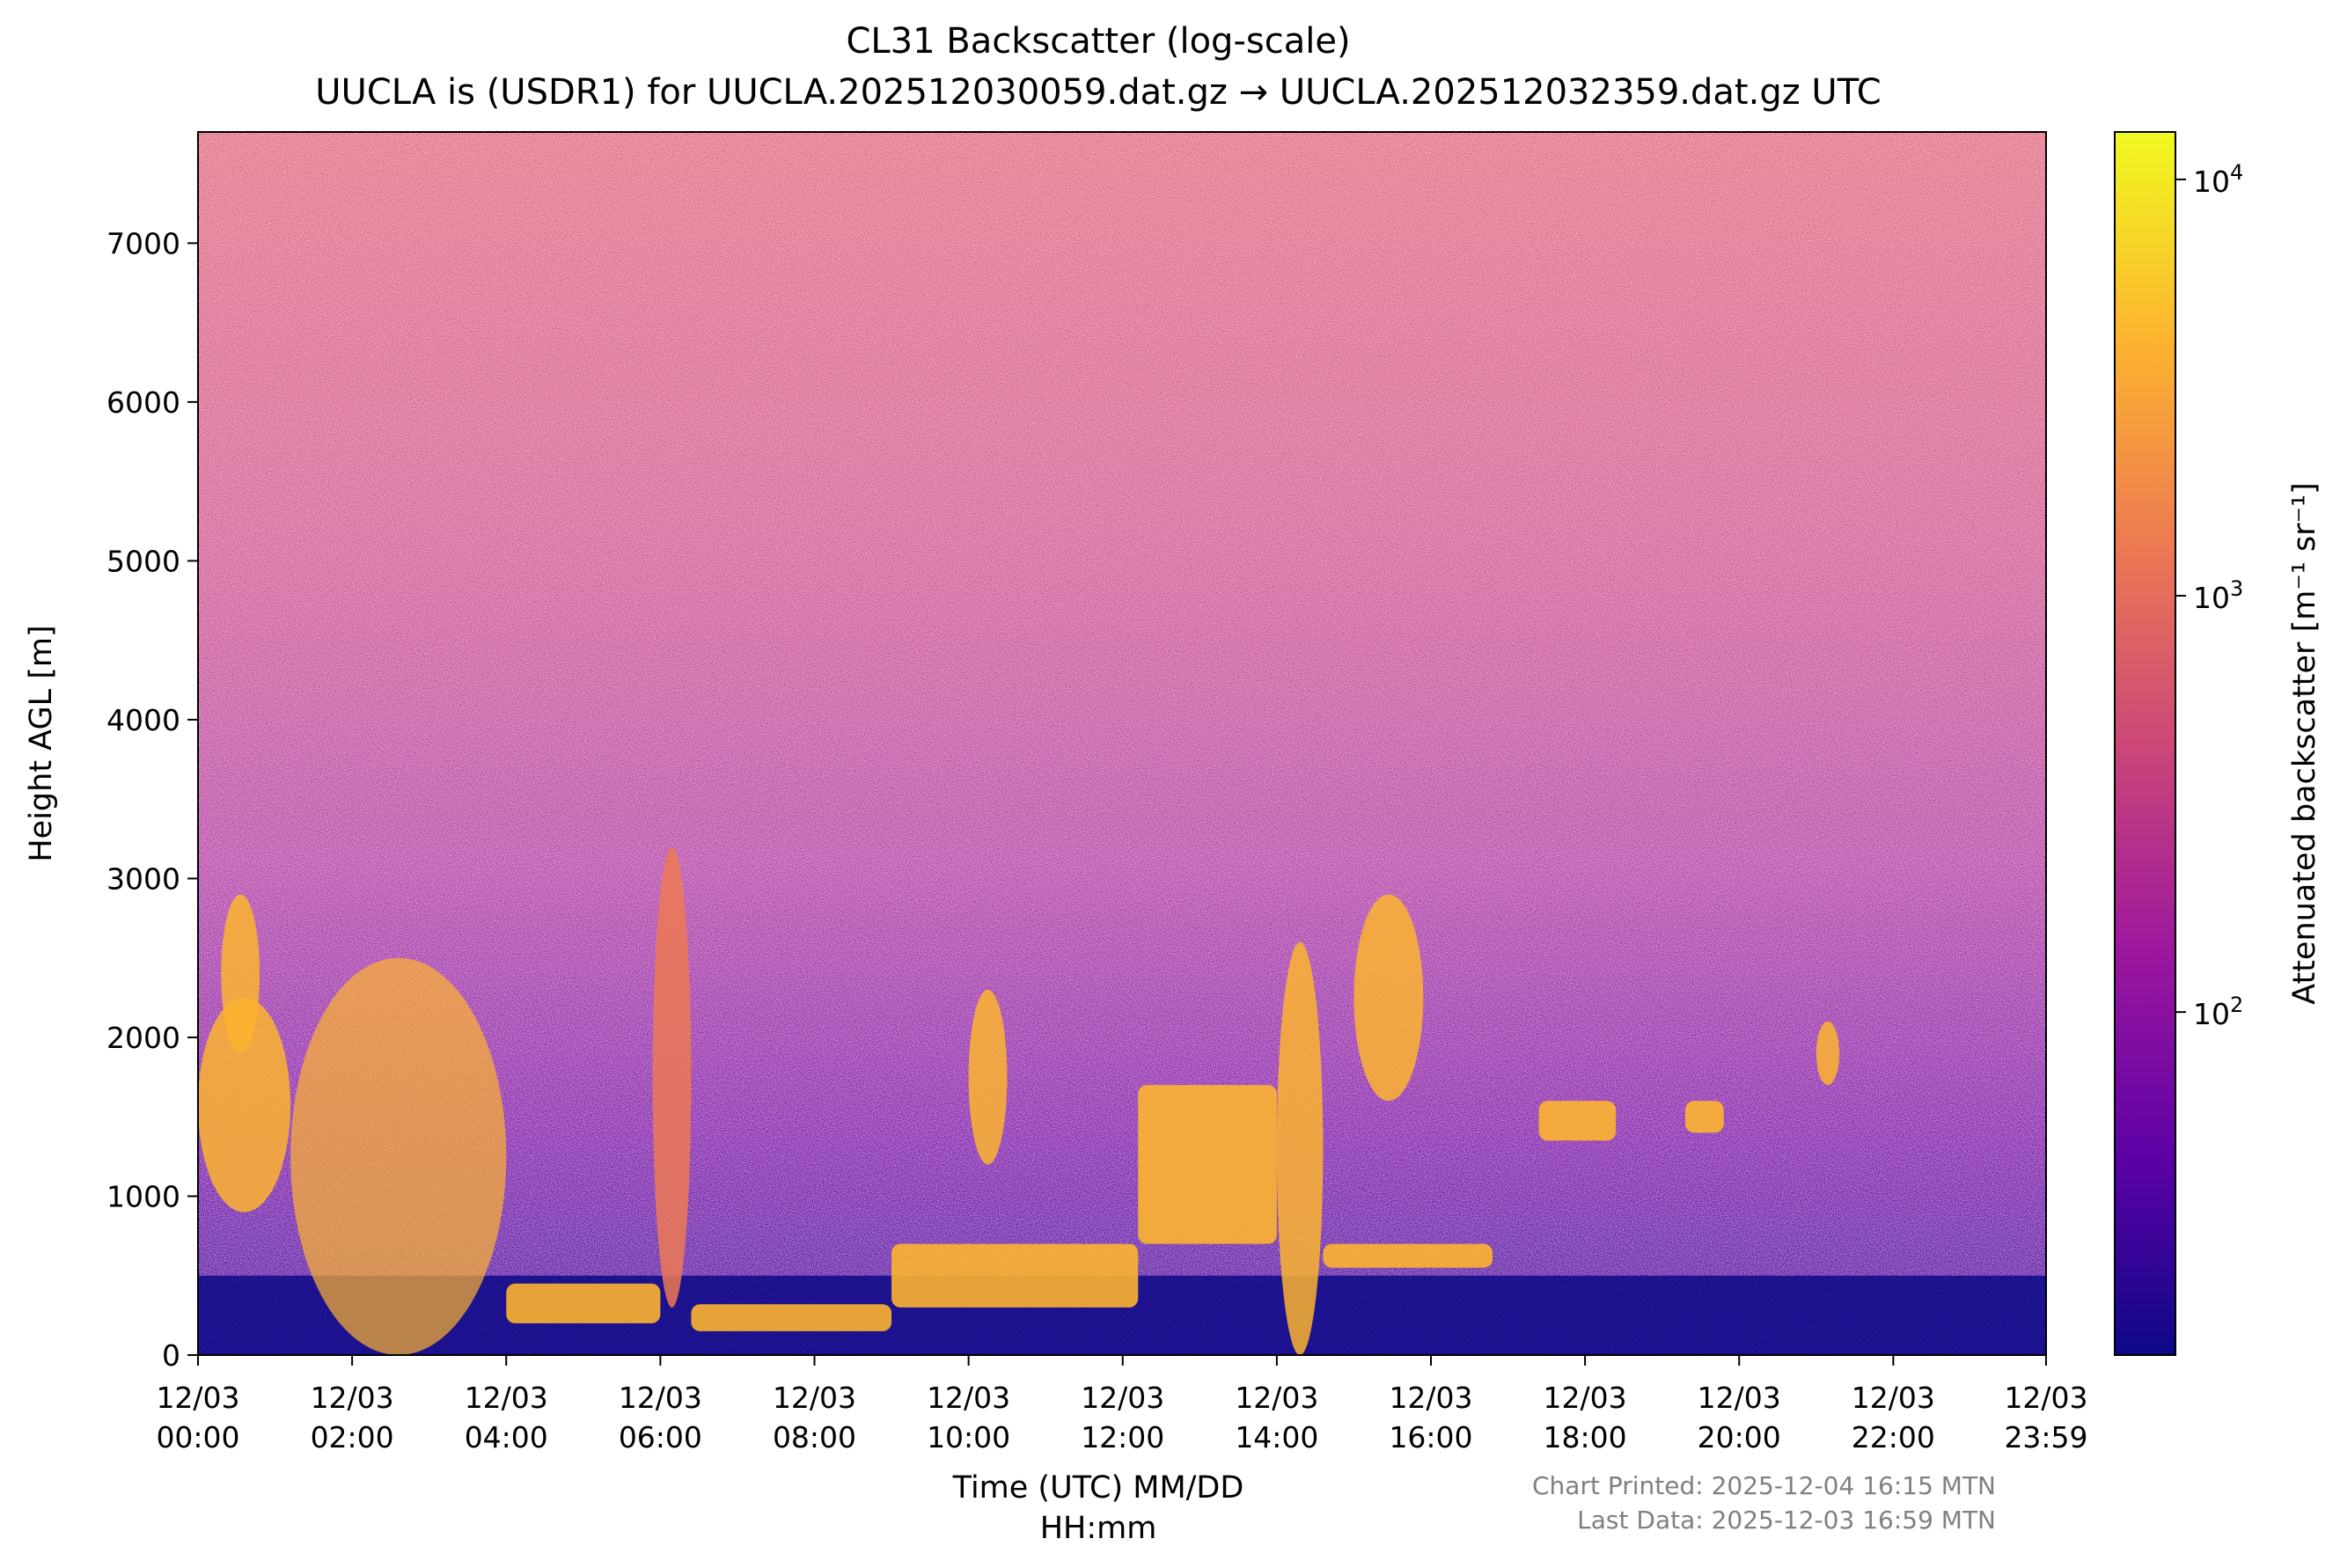 The image size is (2340, 1568). What do you see at coordinates (143, 1196) in the screenshot?
I see `y-tick-label: 1000` at bounding box center [143, 1196].